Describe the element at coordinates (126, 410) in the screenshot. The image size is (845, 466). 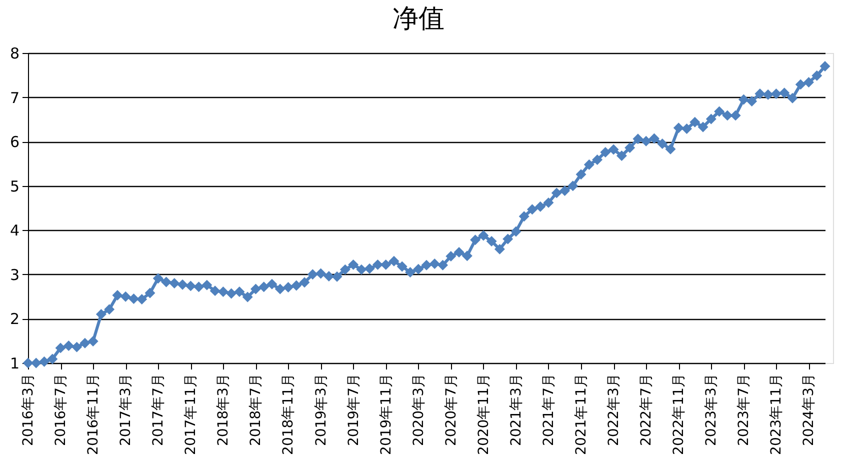
I see `x-tick-label: 2017年3月` at that location.